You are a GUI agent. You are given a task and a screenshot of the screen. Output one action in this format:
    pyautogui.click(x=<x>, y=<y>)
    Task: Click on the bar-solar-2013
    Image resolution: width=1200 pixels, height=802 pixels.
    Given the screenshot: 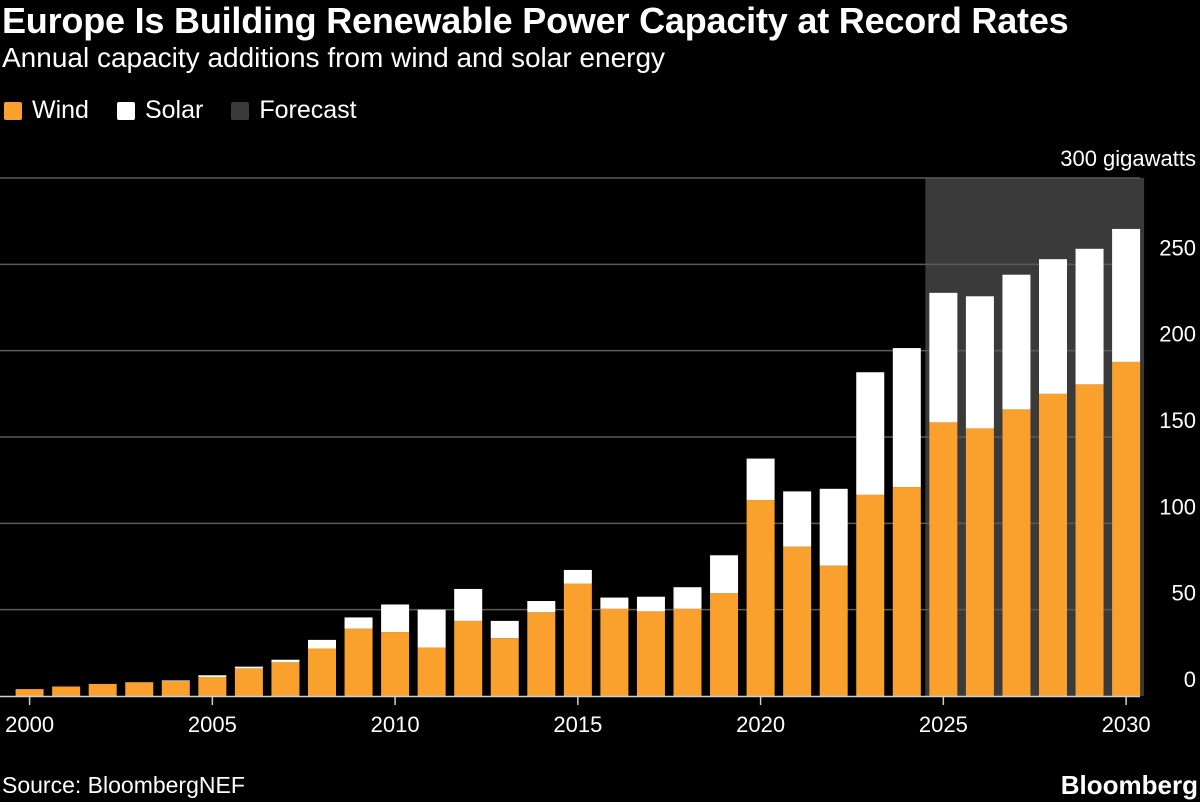 What is the action you would take?
    pyautogui.click(x=504, y=629)
    